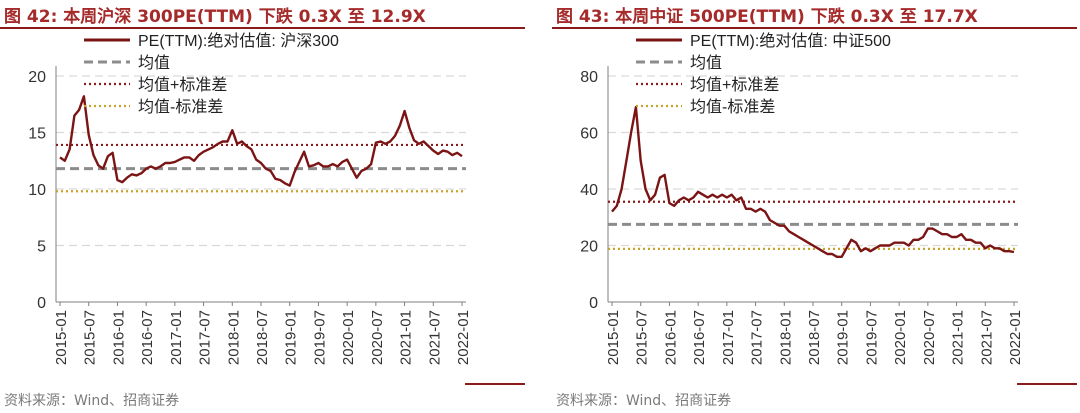 This screenshot has height=413, width=1080. I want to click on figure-title: 图 42: 本周沪深 300PE(TTM) 下跌 0.3X 至 12.9X, so click(215, 17).